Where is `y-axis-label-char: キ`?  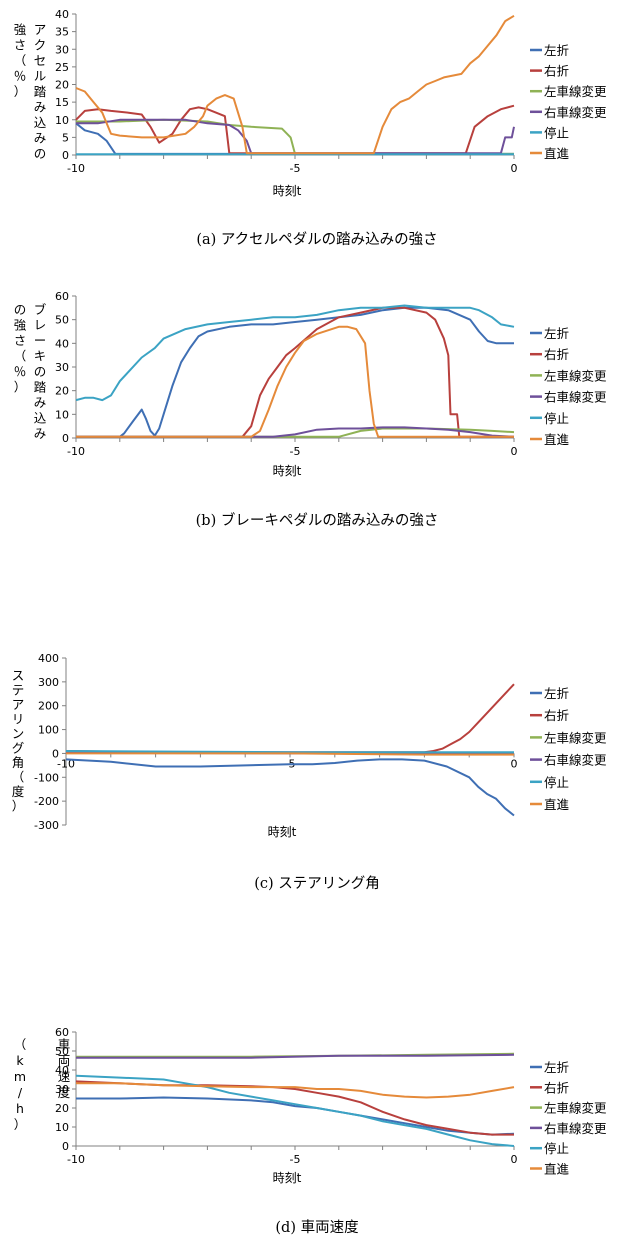 y-axis-label-char: キ is located at coordinates (40, 356).